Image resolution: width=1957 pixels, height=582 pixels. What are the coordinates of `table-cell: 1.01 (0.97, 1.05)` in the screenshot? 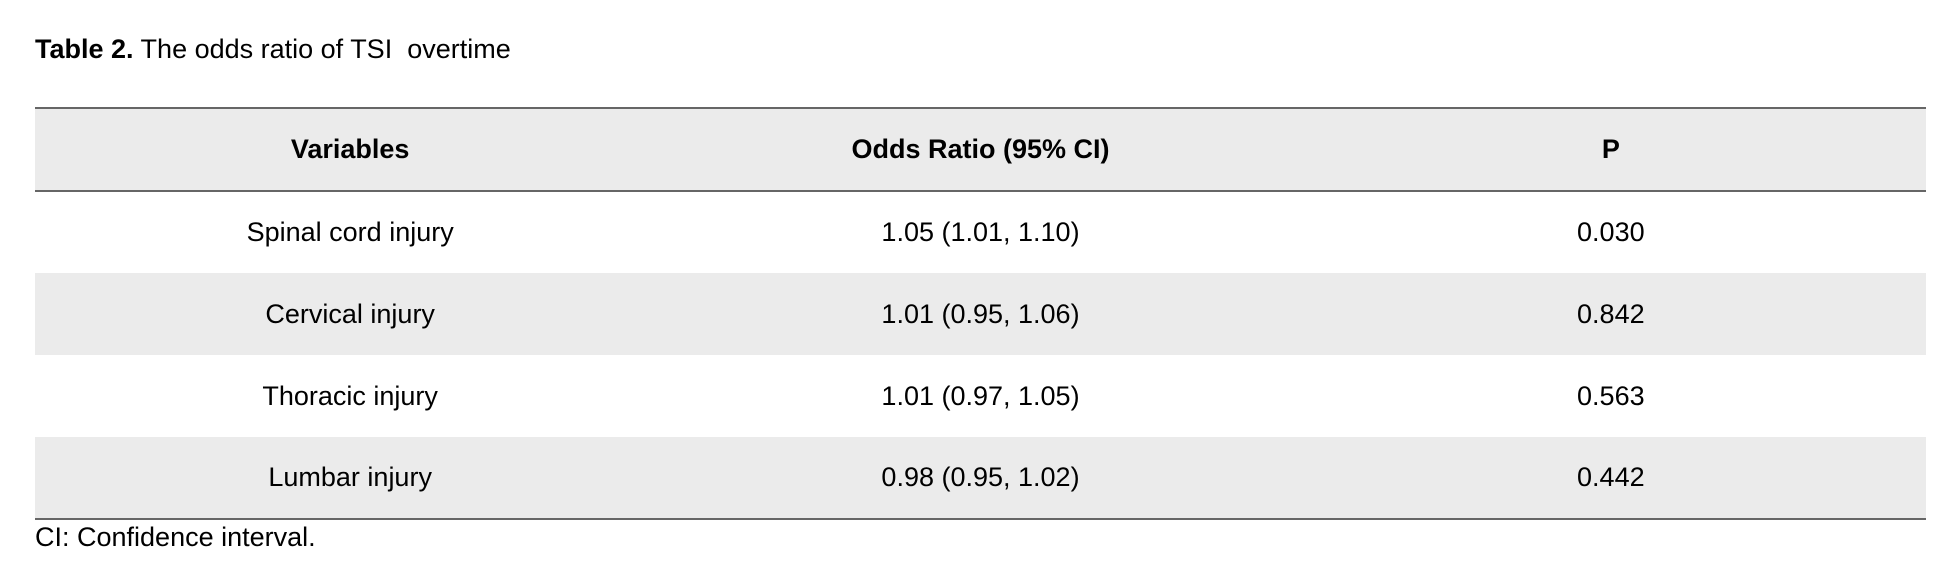 It's located at (980, 395).